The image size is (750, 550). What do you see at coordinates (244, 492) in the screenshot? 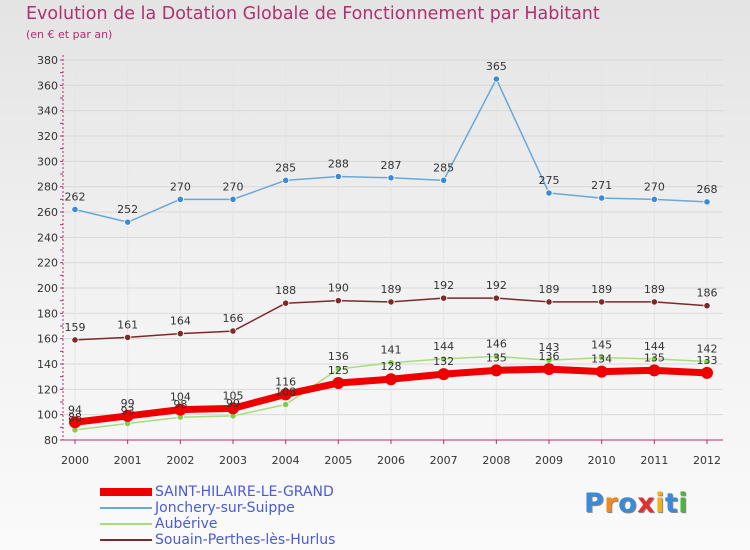
I see `legend-label-saint-hilaire: SAINT-HILAIRE-LE-GRAND` at bounding box center [244, 492].